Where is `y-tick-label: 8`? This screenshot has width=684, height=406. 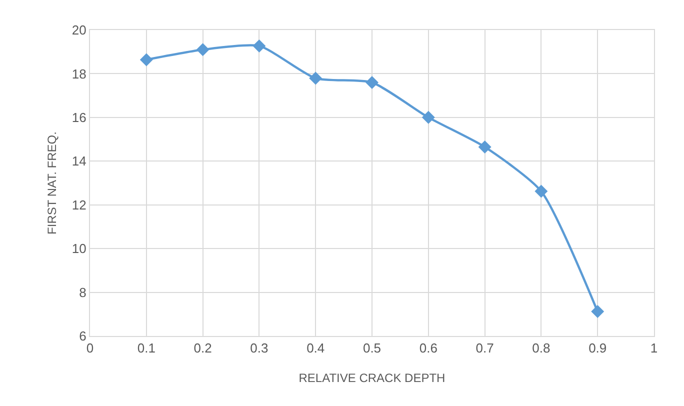 y-tick-label: 8 is located at coordinates (82, 292).